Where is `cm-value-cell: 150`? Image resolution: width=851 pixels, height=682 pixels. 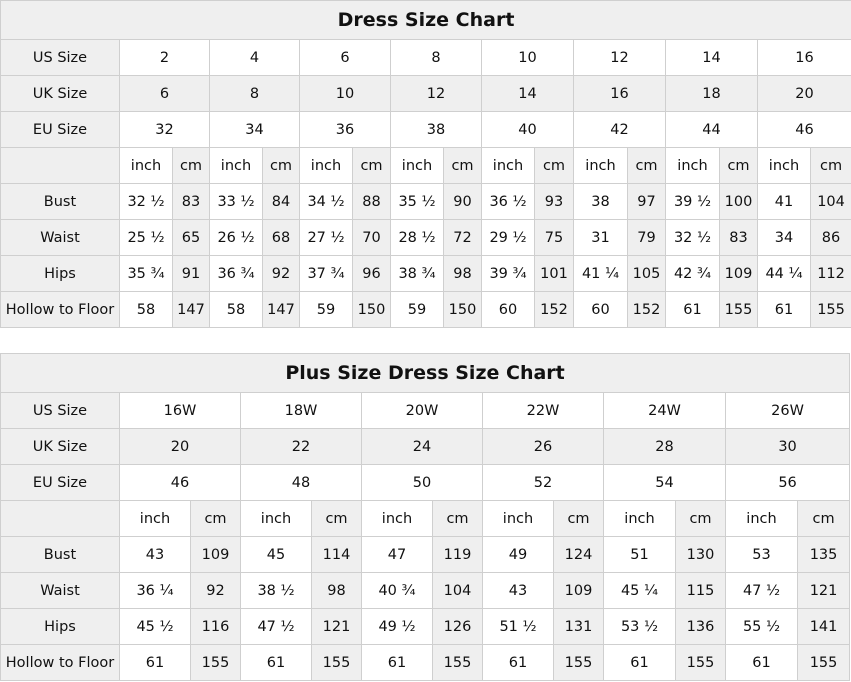 cm-value-cell: 150 is located at coordinates (462, 309).